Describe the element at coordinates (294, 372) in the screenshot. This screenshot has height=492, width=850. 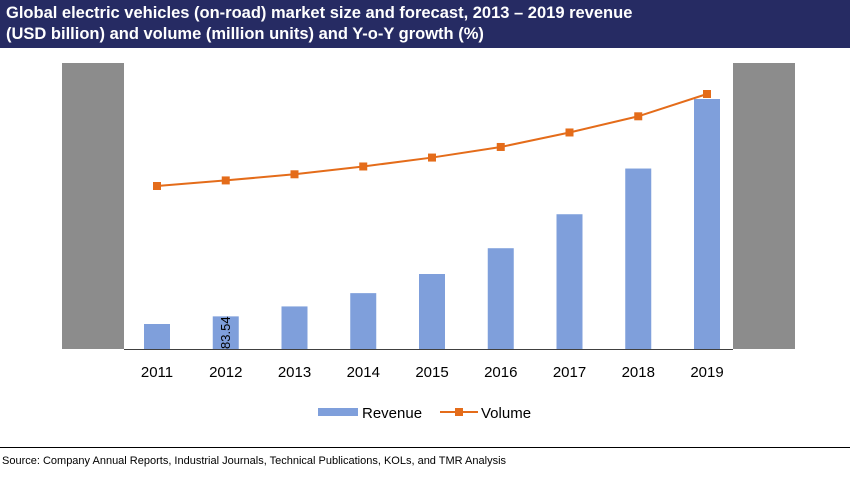
I see `x-tick-label-2013: 2013` at that location.